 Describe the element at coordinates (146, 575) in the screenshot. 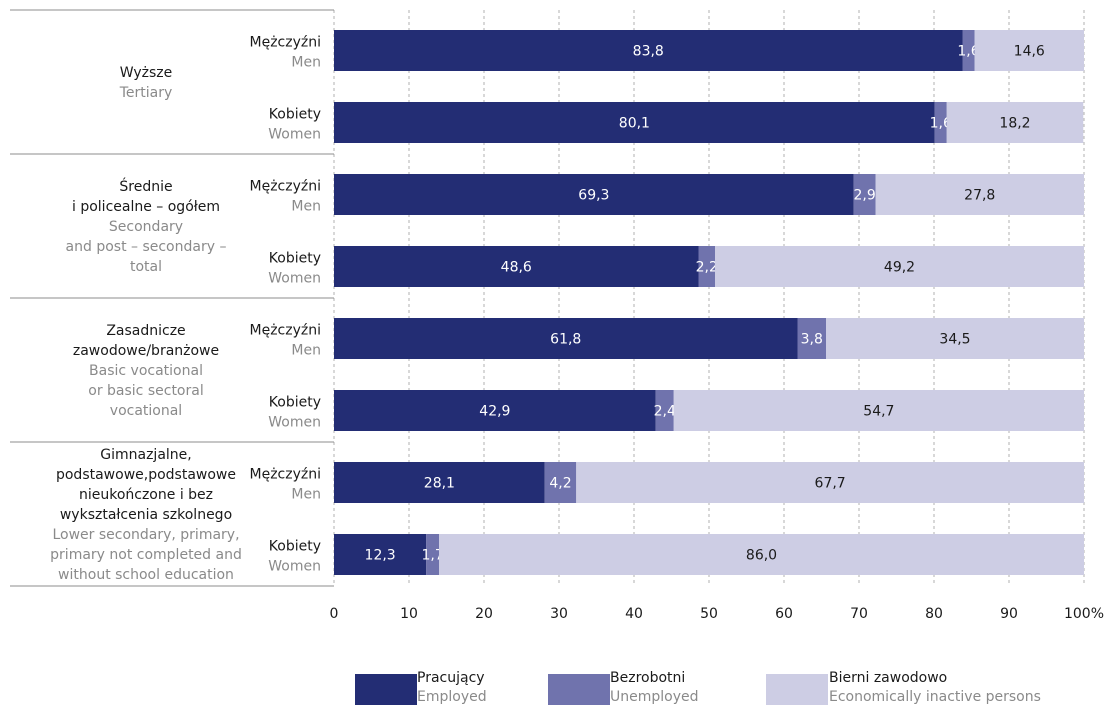

I see `group-label-en: without school education` at that location.